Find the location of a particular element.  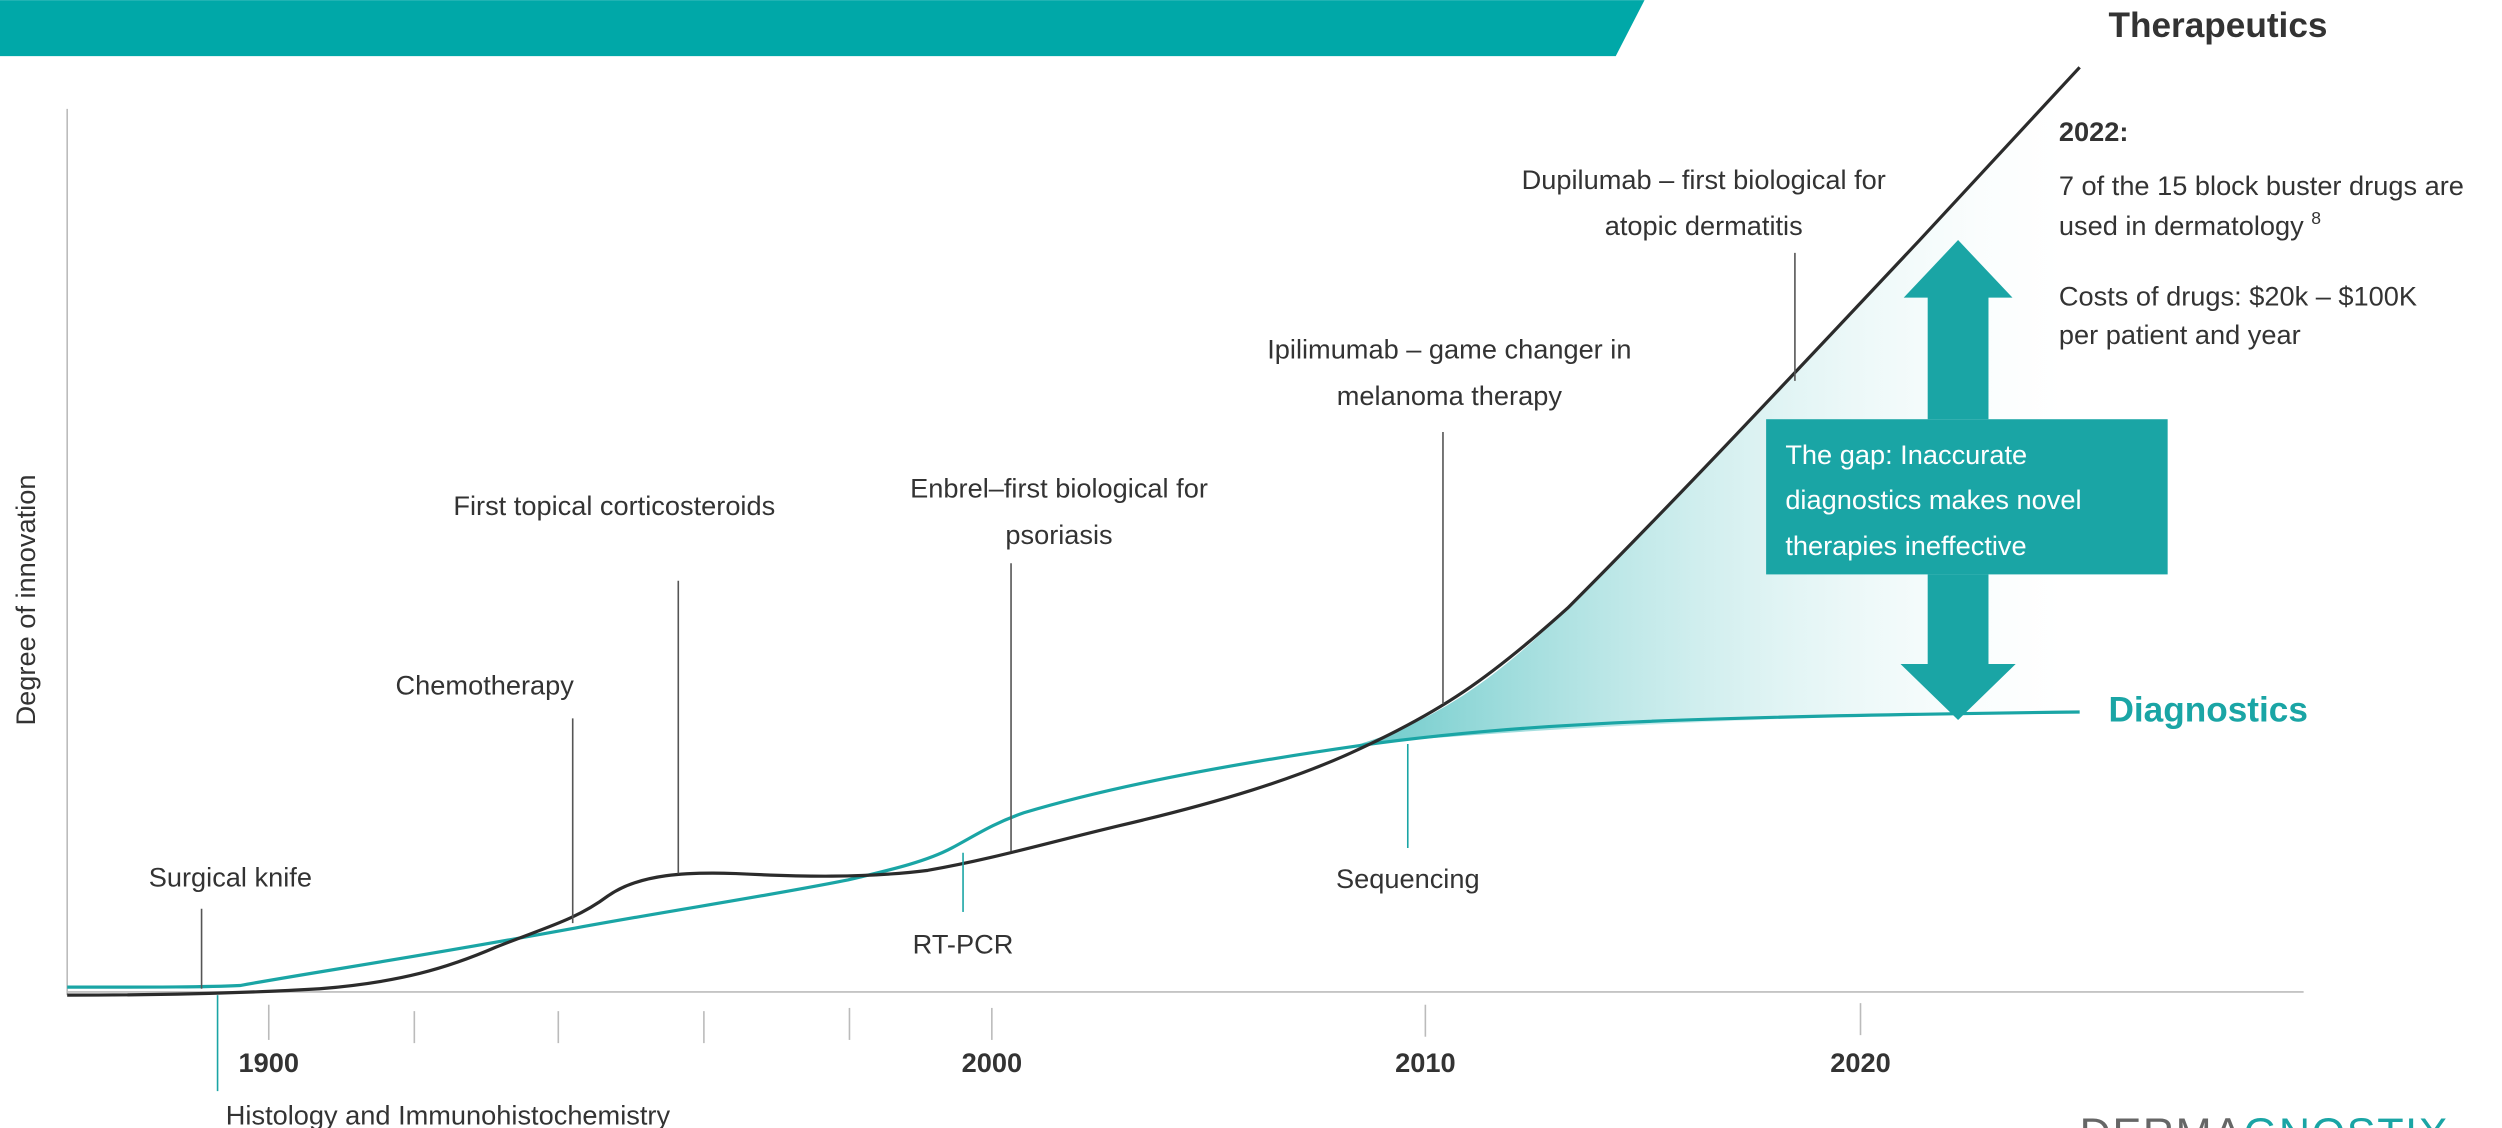

event-label: Surgical knife is located at coordinates (230, 876).